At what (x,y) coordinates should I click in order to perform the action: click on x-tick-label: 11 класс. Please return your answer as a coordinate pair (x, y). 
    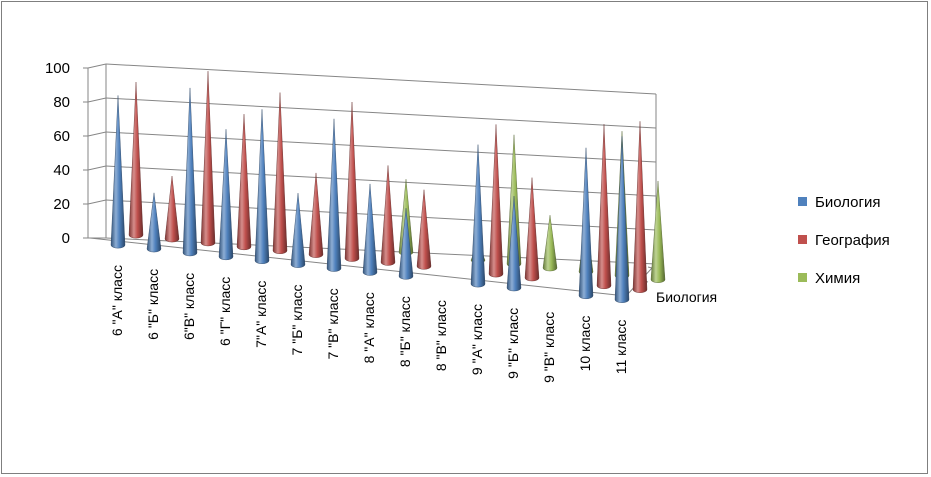
    Looking at the image, I should click on (621, 347).